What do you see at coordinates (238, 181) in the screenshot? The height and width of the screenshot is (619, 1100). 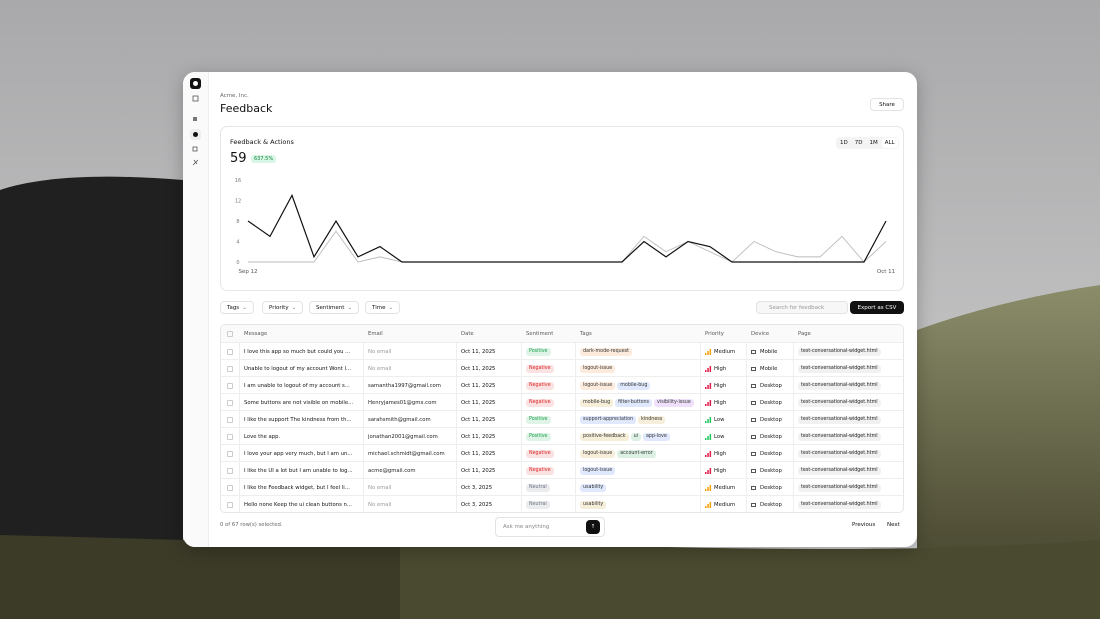 I see `y-tick-label: 16` at bounding box center [238, 181].